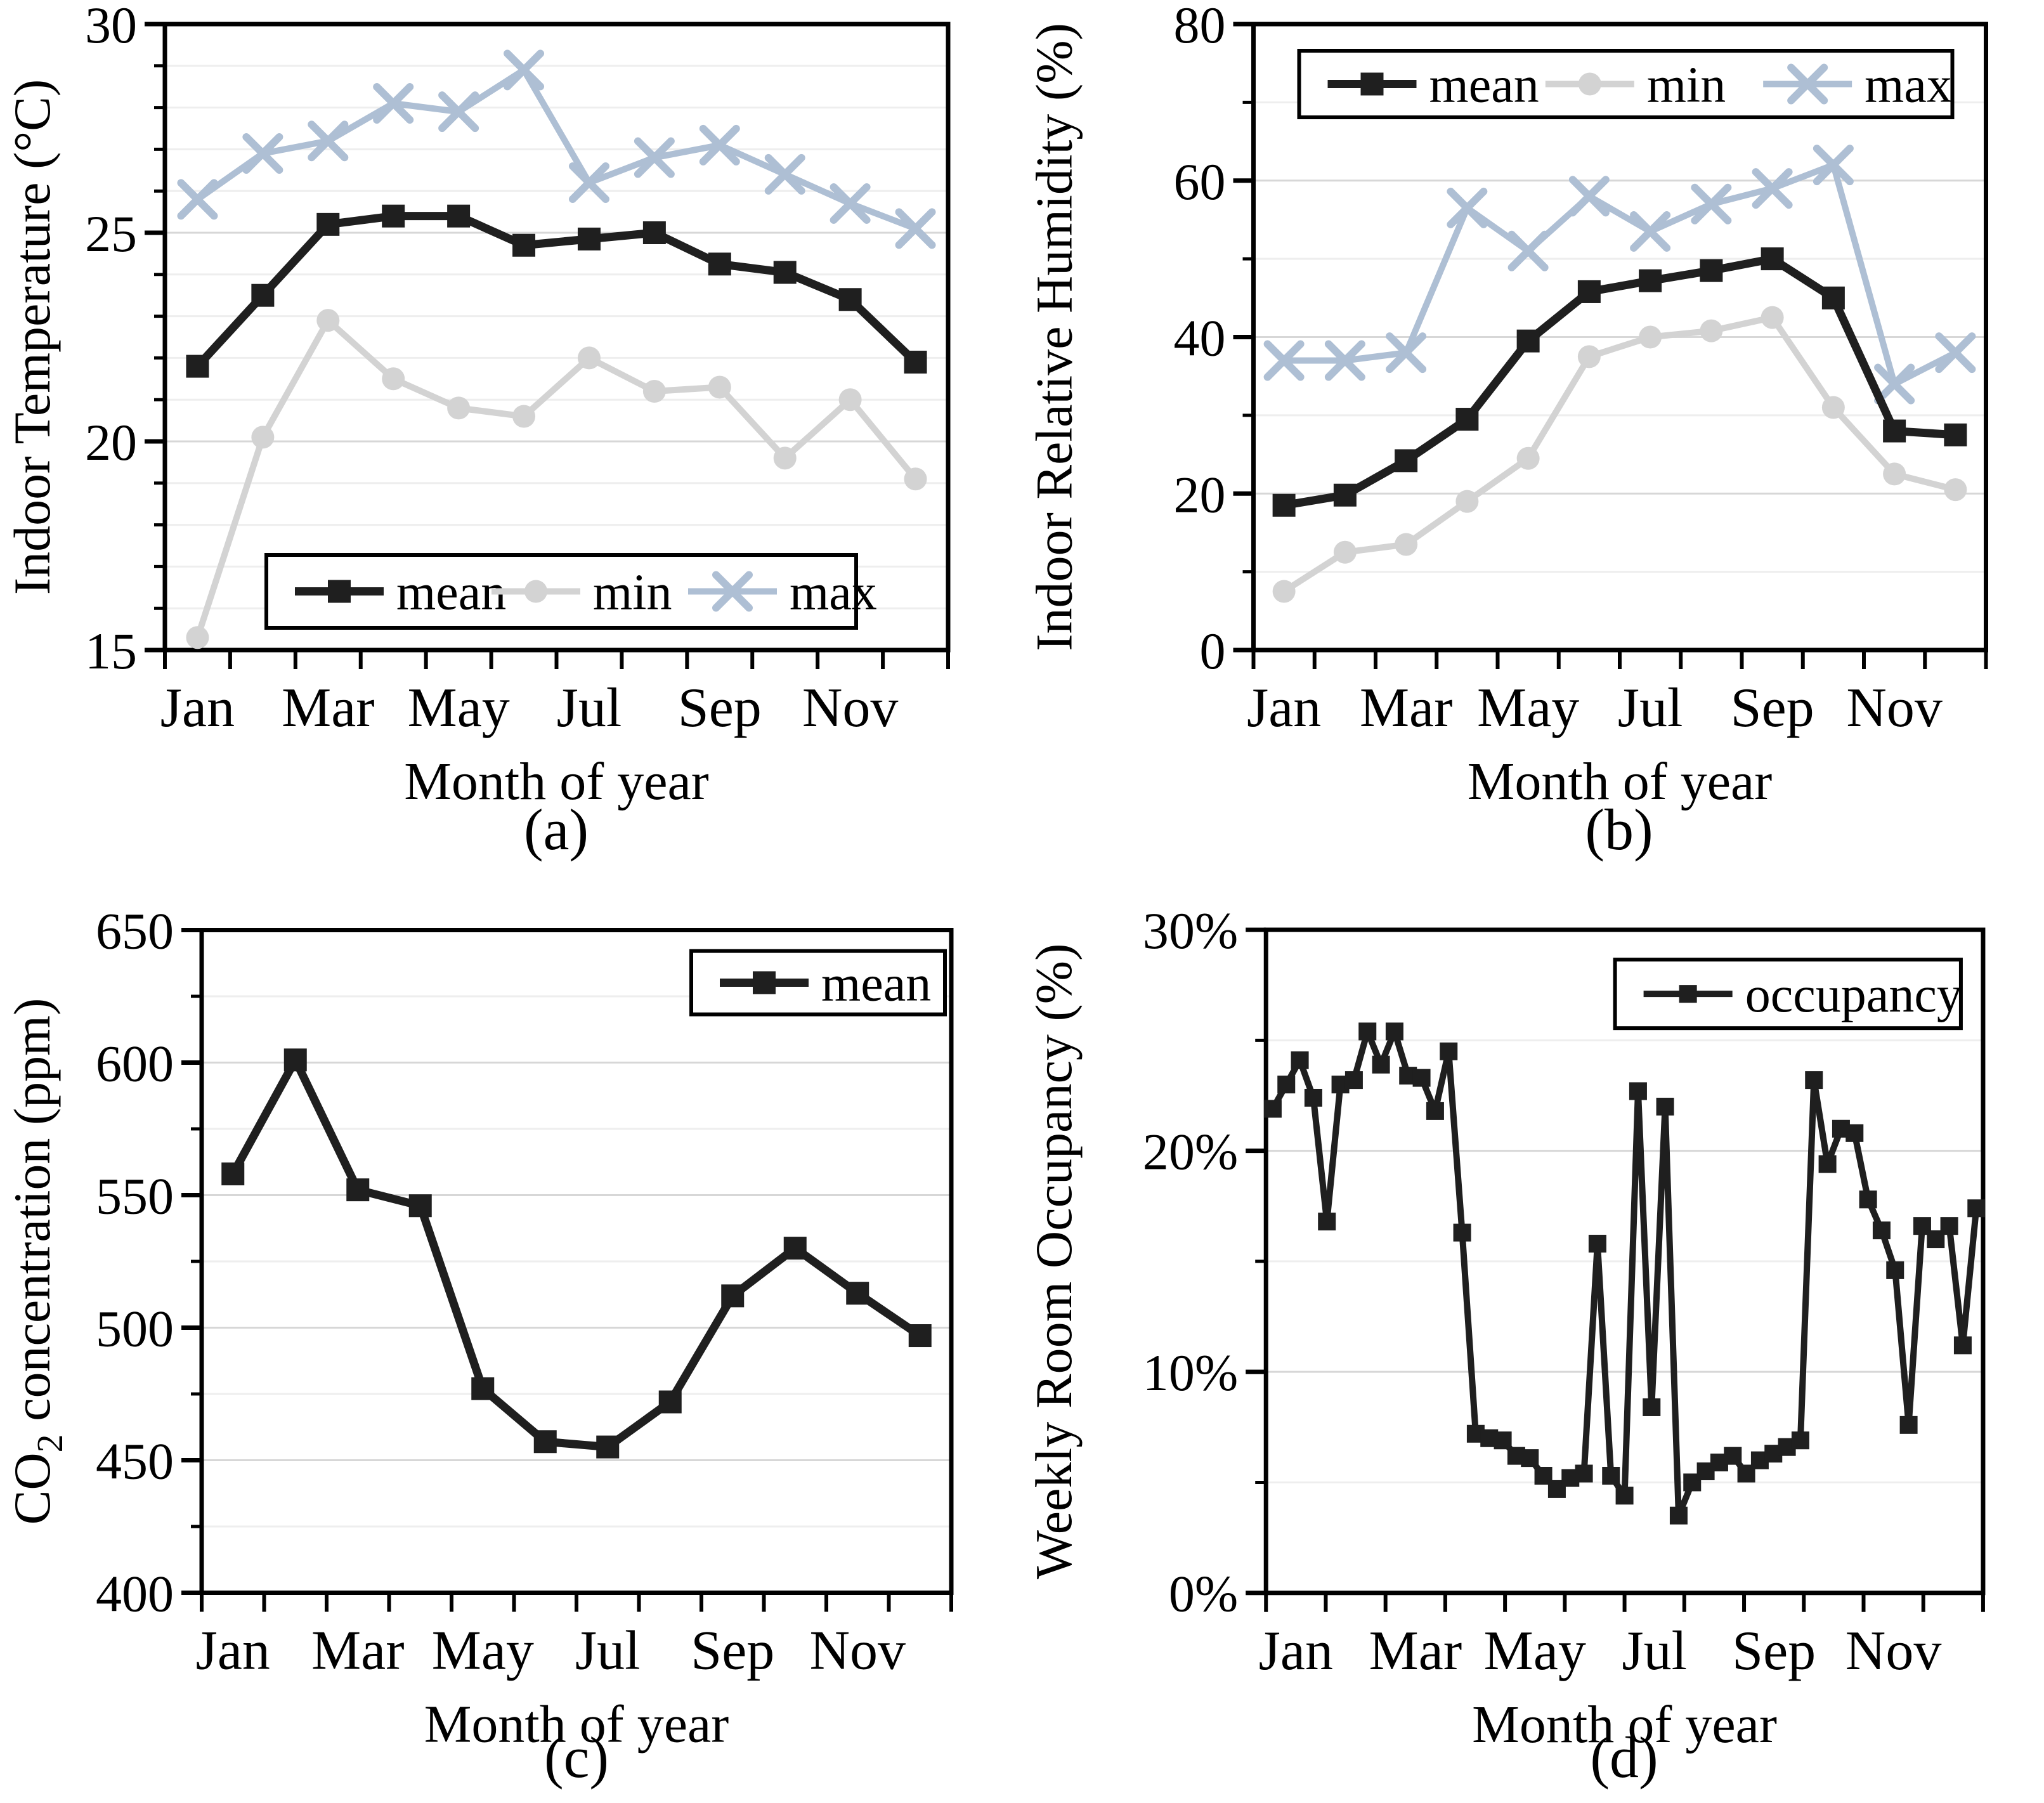  Describe the element at coordinates (556, 291) in the screenshot. I see `series-mean` at that location.